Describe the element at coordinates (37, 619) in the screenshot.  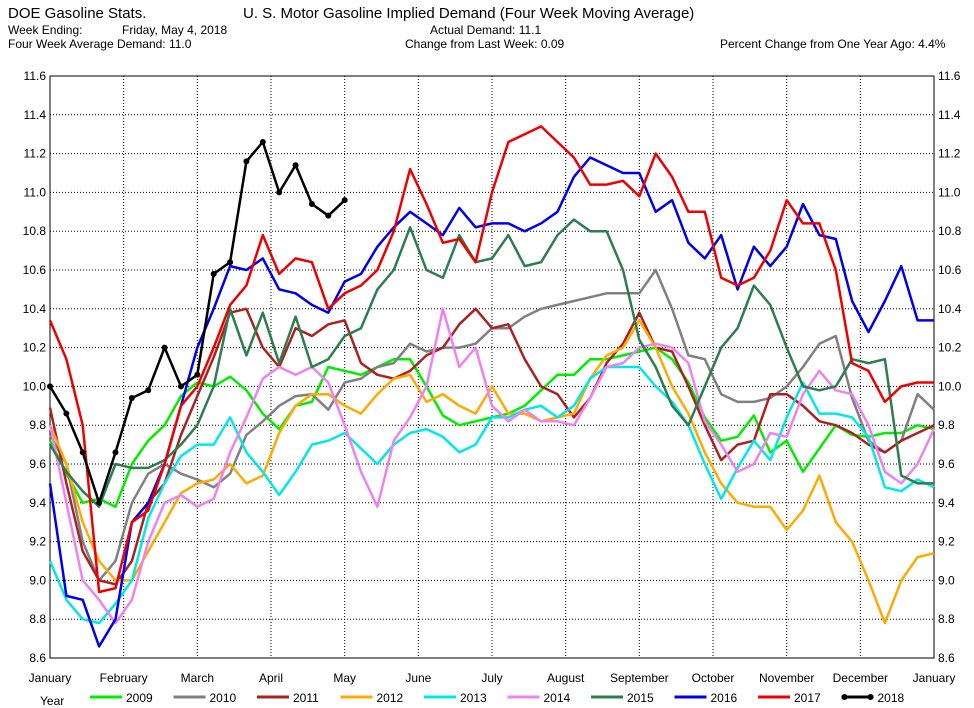
I see `y-tick-label: 8.8` at that location.